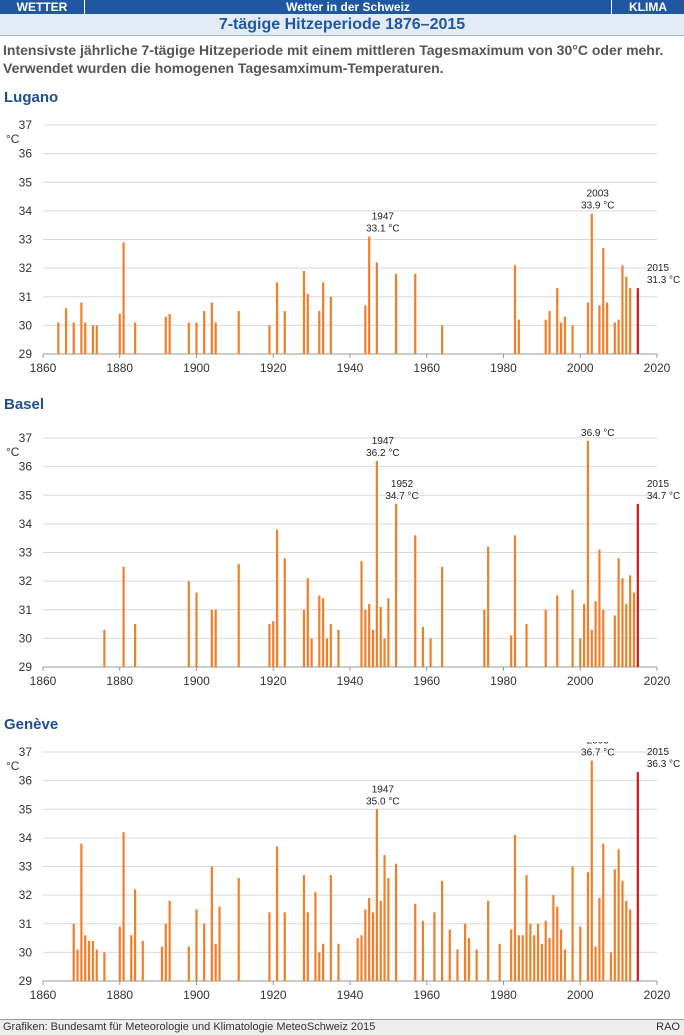 The height and width of the screenshot is (1035, 684). What do you see at coordinates (647, 7) in the screenshot?
I see `nav-tab-klima: KLIMA` at bounding box center [647, 7].